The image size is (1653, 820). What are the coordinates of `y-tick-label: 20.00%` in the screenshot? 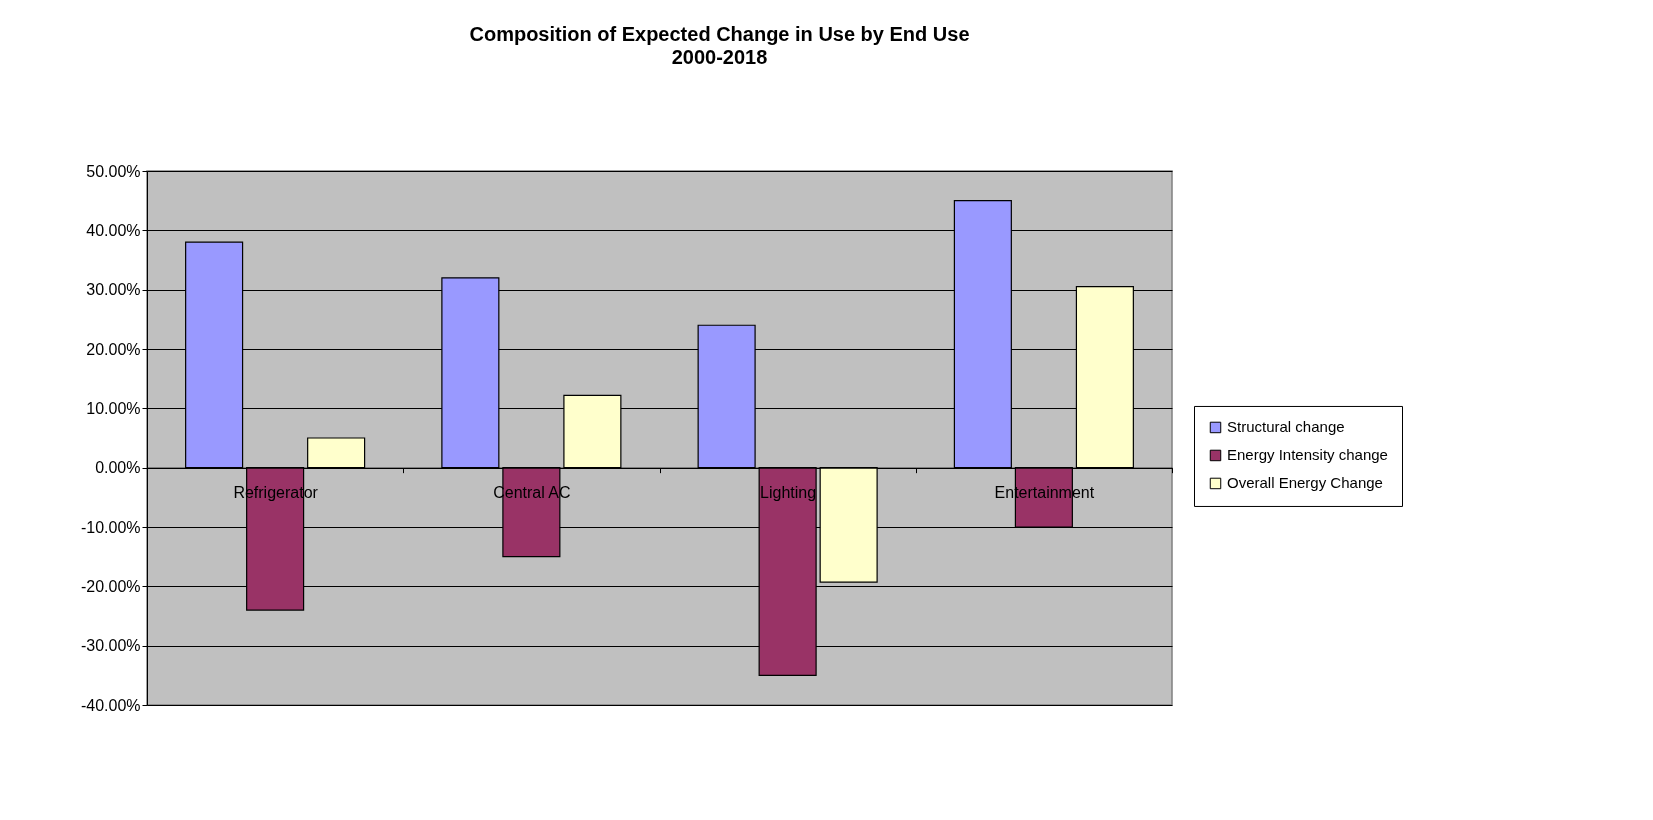 It's located at (113, 349).